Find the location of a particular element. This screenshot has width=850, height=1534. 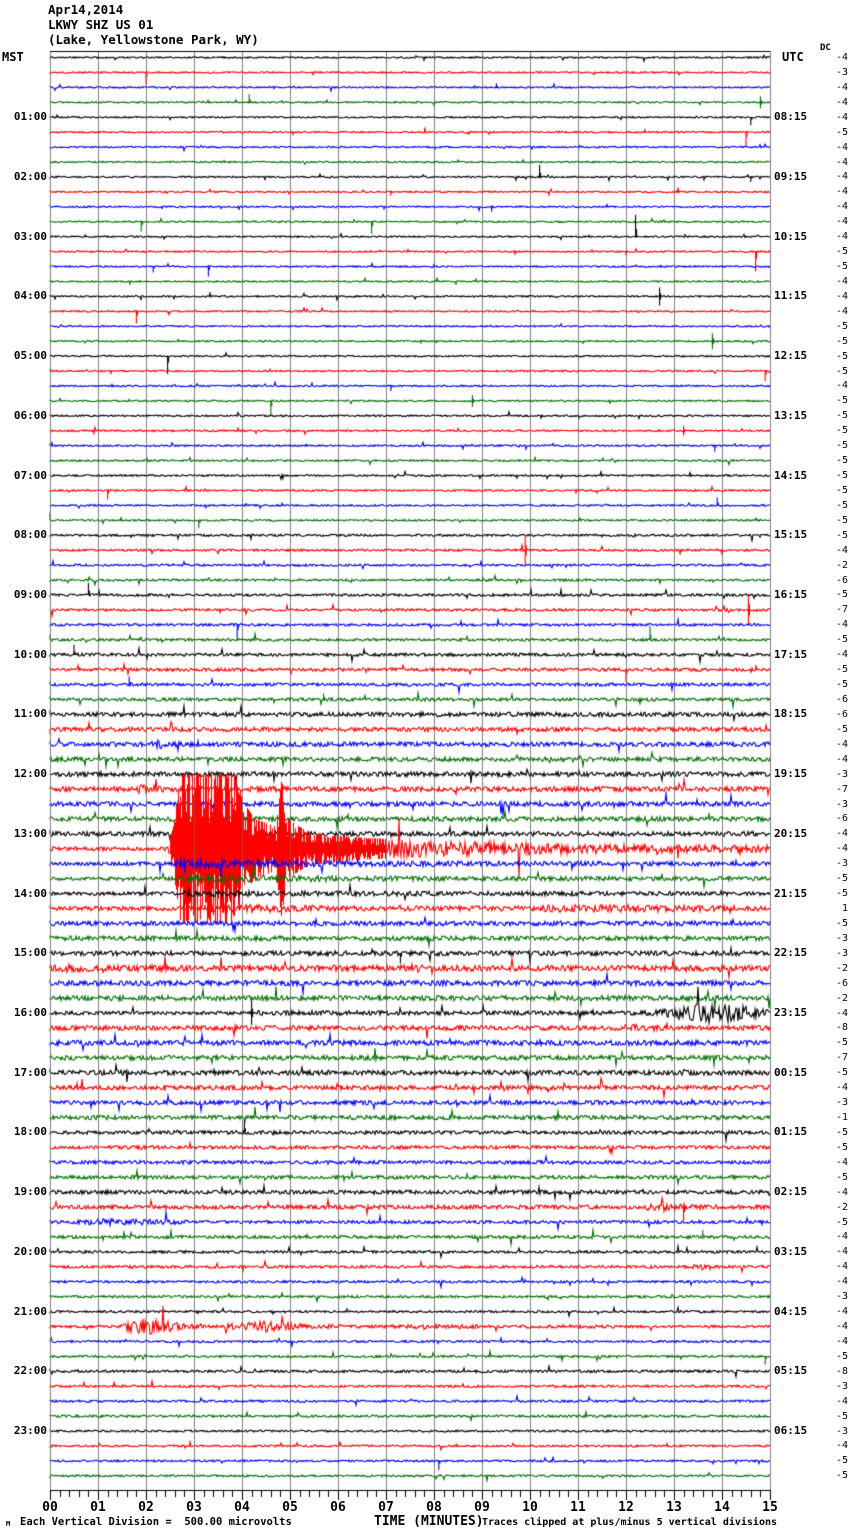

x-axis-tick-label: 01 is located at coordinates (98, 1507).